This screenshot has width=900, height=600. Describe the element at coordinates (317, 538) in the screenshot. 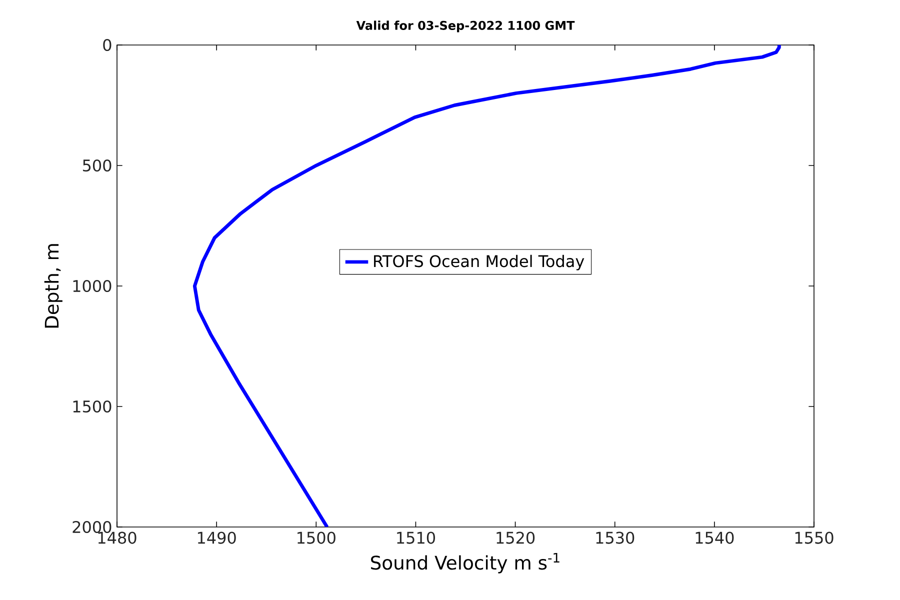

I see `x-tick-label: 1500` at that location.